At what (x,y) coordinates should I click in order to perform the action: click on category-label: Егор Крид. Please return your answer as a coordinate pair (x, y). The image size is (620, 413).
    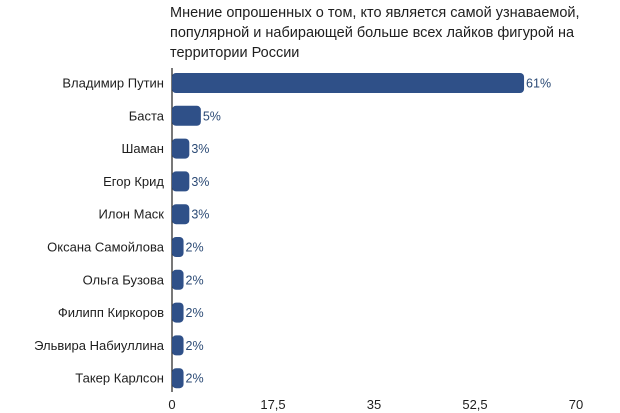
    Looking at the image, I should click on (133, 181).